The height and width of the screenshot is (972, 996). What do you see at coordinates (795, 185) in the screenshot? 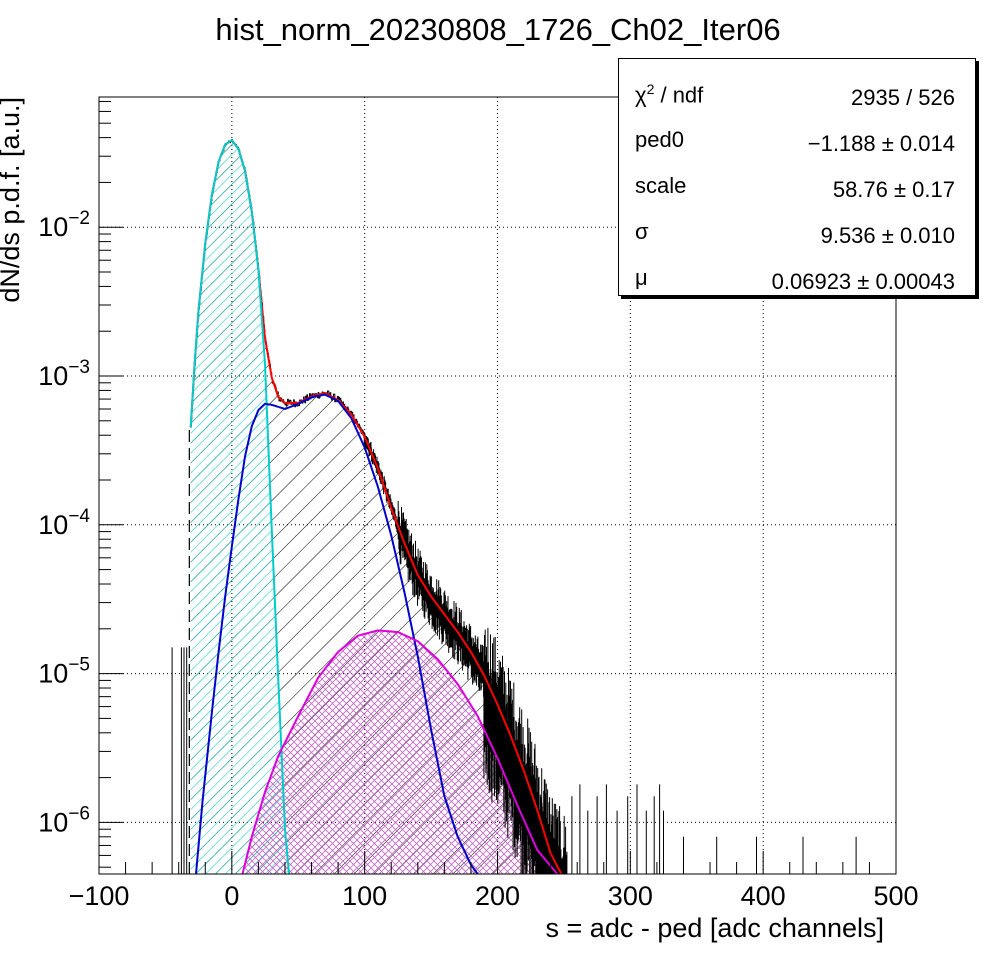
I see `stat-row: scale 58.76 ± 0.17` at bounding box center [795, 185].